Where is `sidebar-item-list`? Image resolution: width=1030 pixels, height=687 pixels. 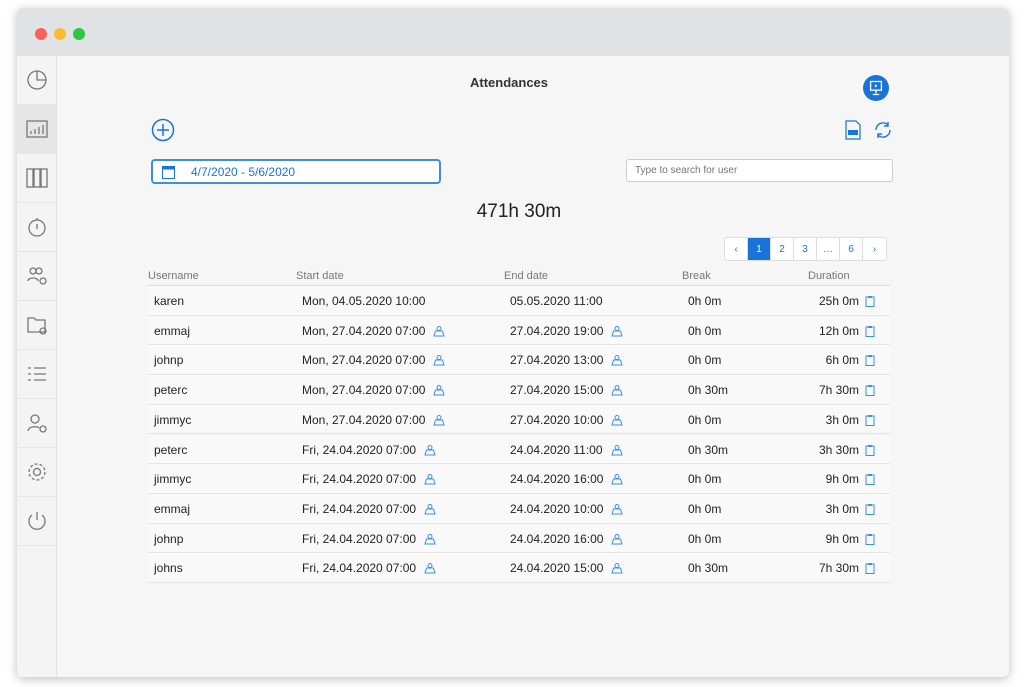
sidebar-item-list is located at coordinates (36, 374).